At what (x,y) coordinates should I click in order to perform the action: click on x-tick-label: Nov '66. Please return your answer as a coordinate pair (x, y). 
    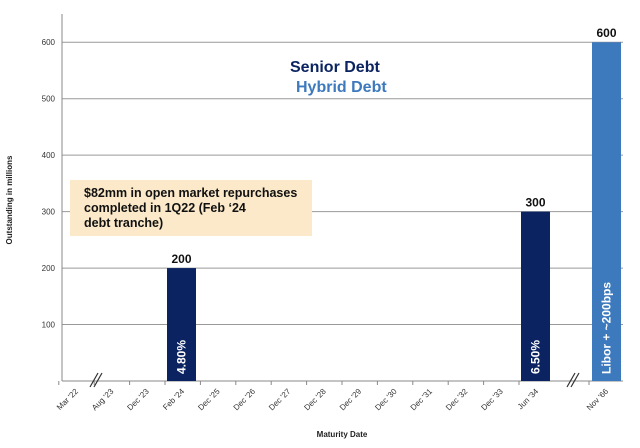
    Looking at the image, I should click on (598, 399).